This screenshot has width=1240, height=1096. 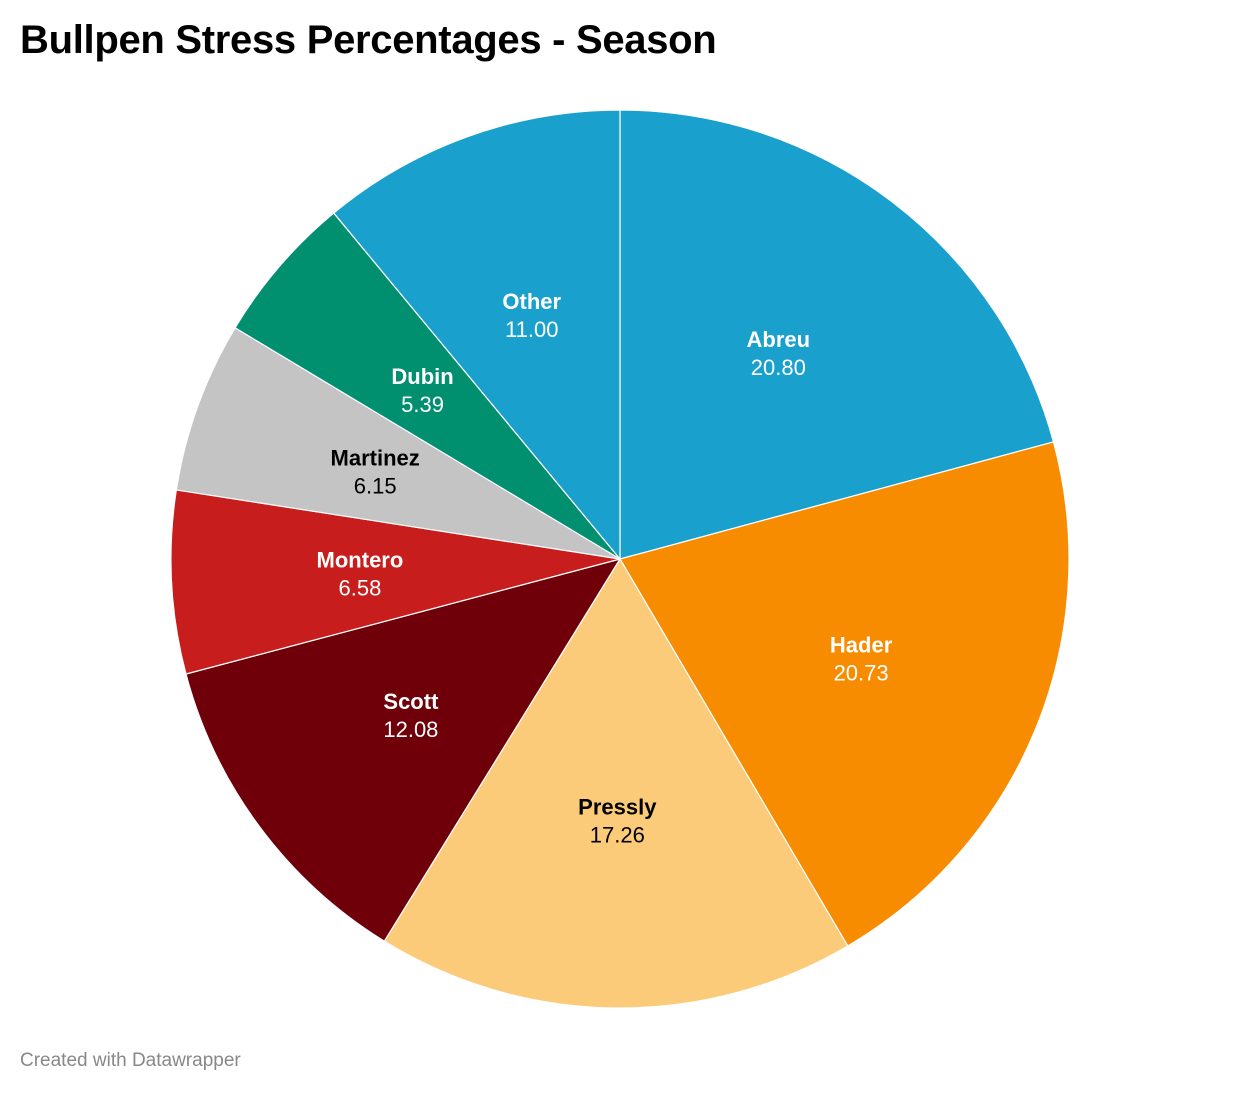 I want to click on pie-slice-martinez, so click(x=398, y=443).